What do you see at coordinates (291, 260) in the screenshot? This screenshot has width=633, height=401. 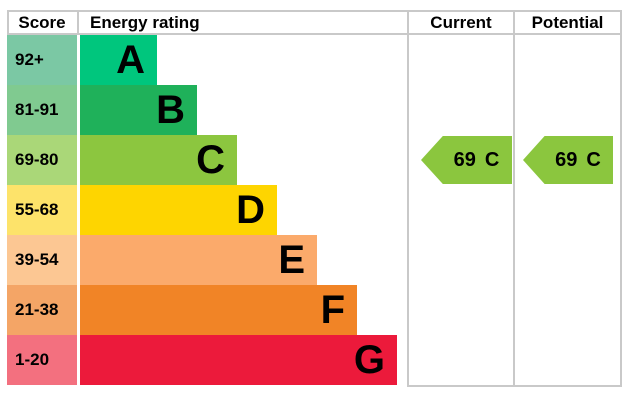 I see `rating-letter: E` at bounding box center [291, 260].